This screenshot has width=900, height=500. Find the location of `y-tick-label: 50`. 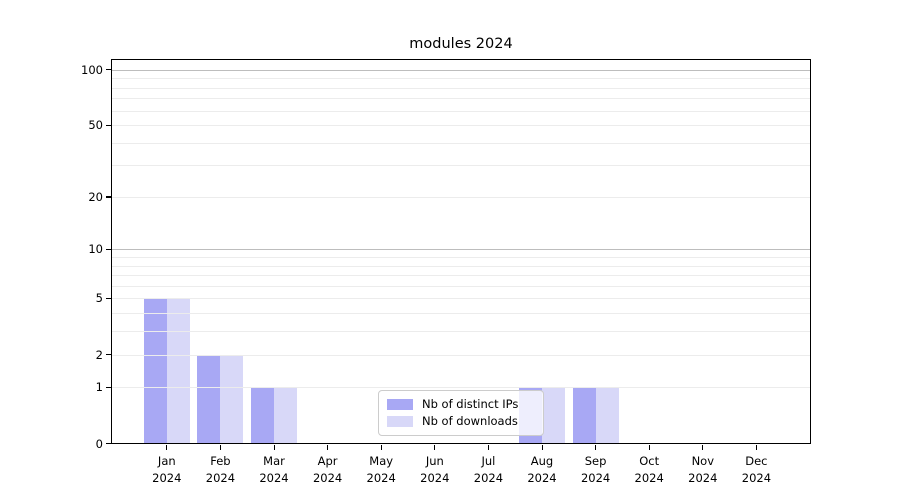

y-tick-label: 50 is located at coordinates (95, 125).